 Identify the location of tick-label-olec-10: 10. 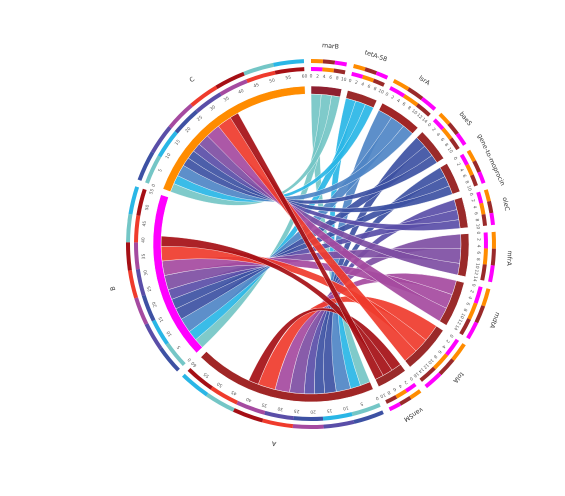
(477, 226).